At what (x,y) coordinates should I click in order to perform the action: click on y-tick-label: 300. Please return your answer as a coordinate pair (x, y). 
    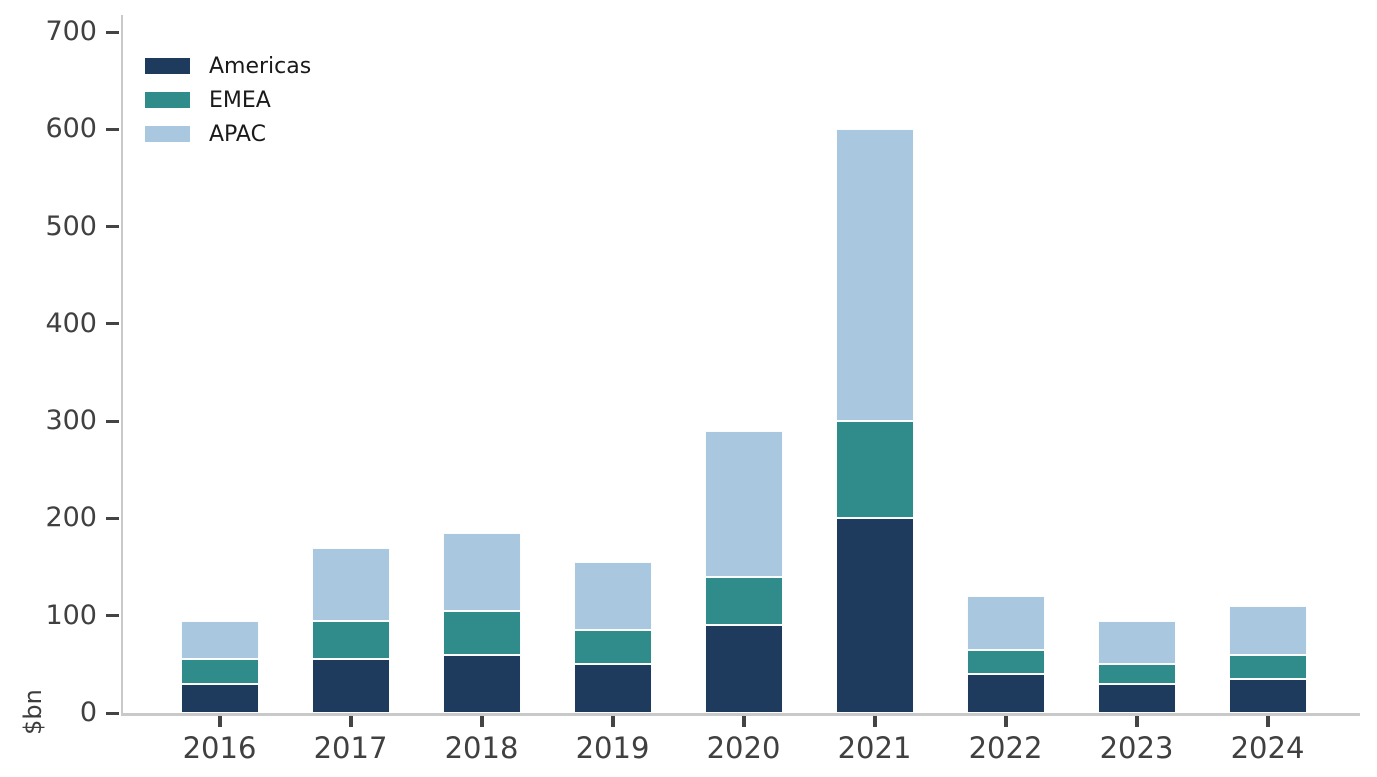
    Looking at the image, I should click on (71, 421).